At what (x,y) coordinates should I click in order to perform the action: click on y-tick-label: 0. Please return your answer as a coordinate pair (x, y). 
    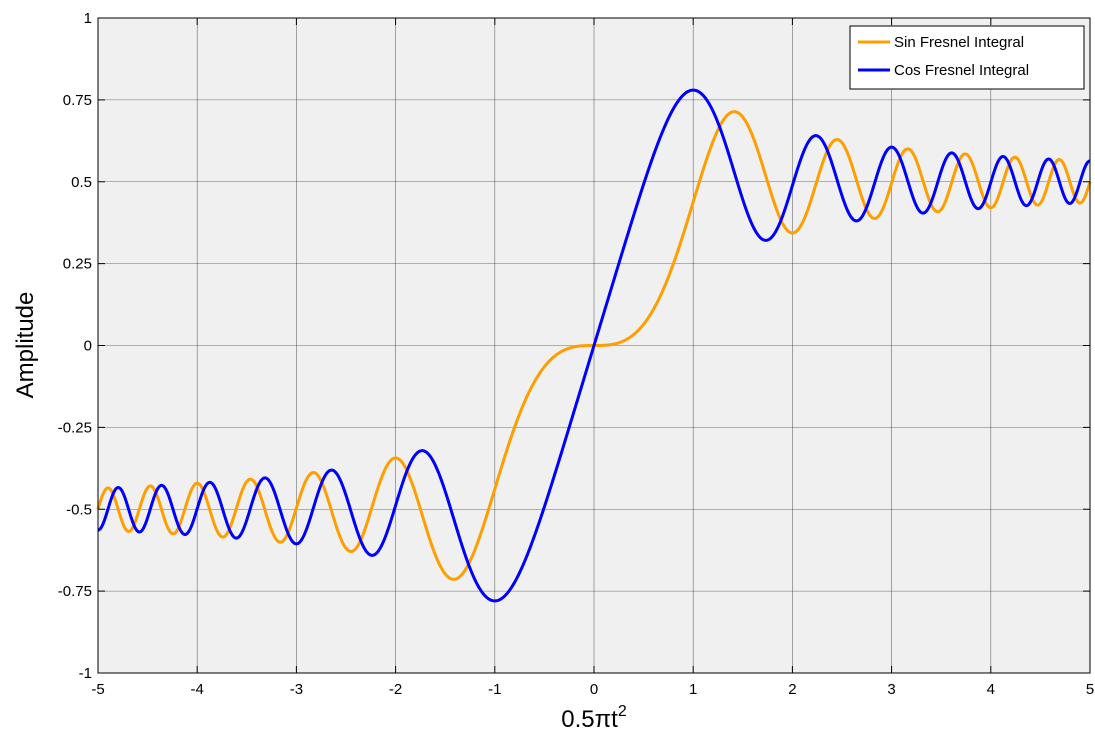
    Looking at the image, I should click on (88, 346).